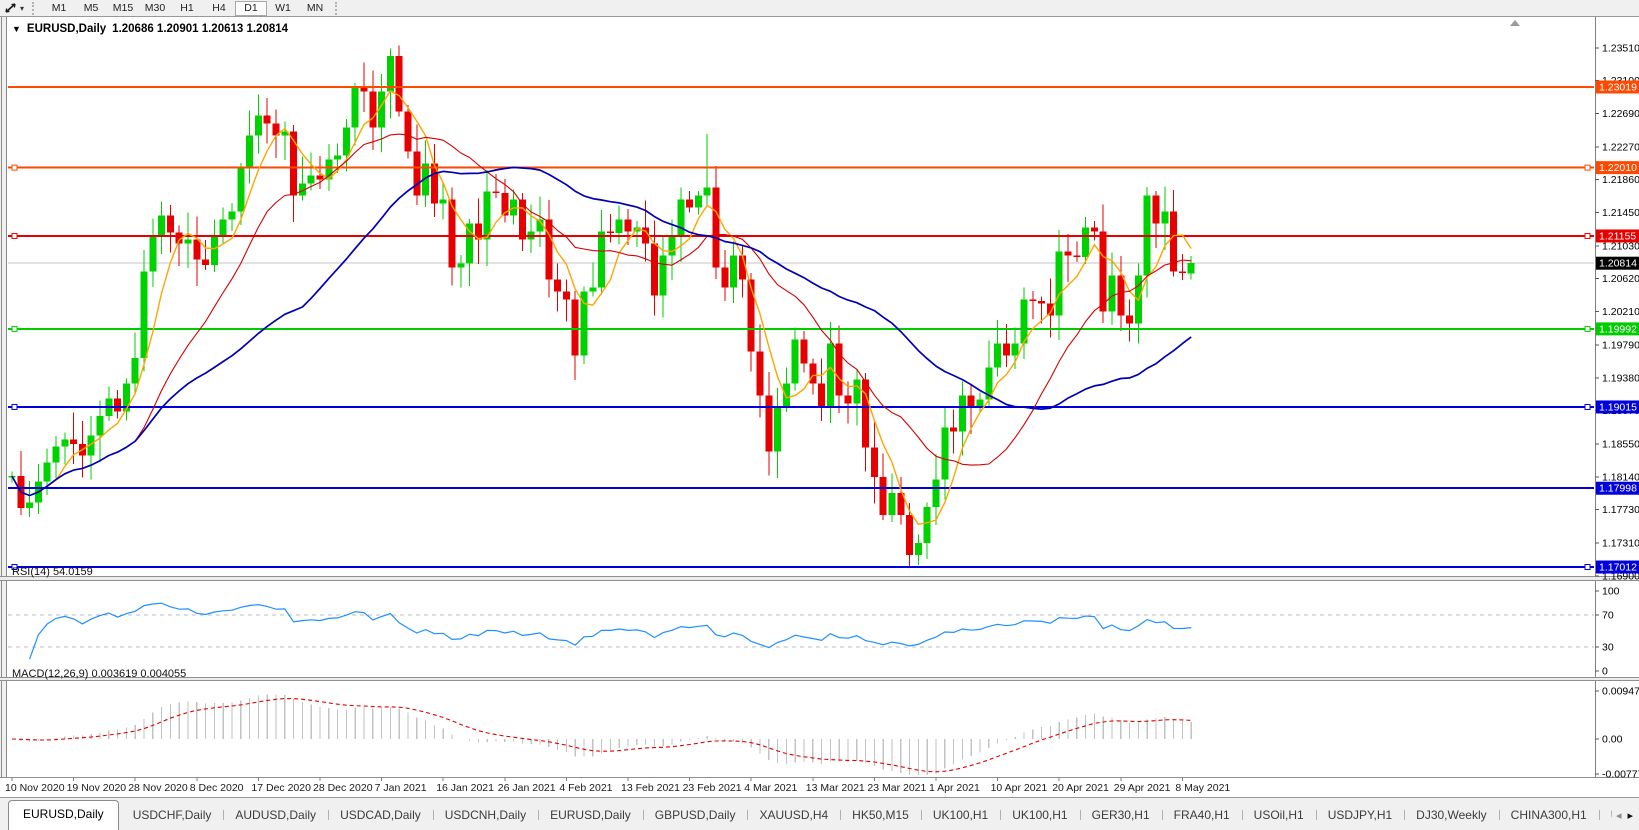 Image resolution: width=1639 pixels, height=830 pixels. What do you see at coordinates (59, 7) in the screenshot?
I see `timeframe-button-m1: M1` at bounding box center [59, 7].